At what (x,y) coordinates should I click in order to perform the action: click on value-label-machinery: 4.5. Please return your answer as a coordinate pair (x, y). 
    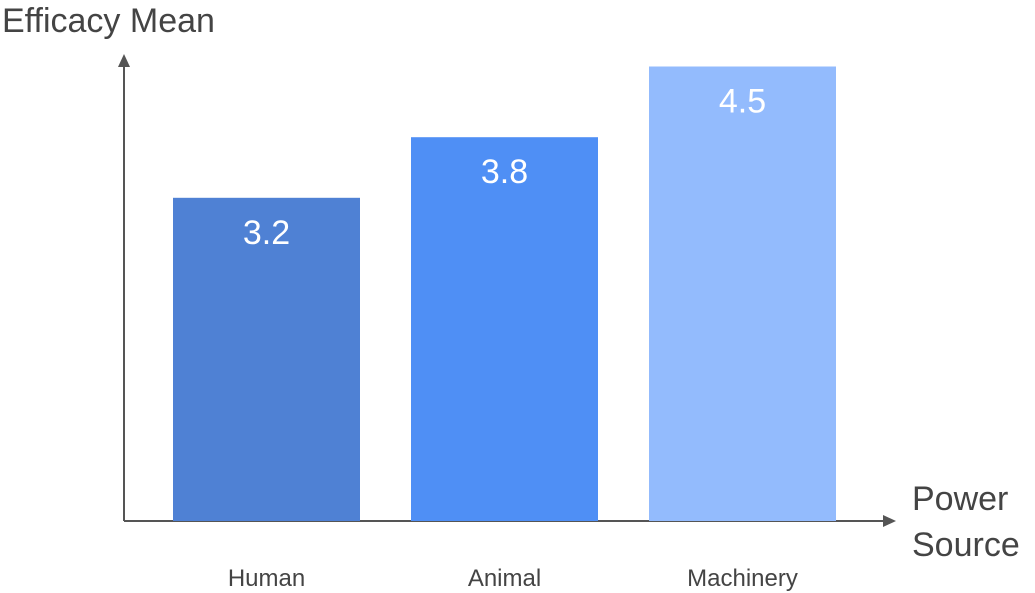
    Looking at the image, I should click on (742, 102).